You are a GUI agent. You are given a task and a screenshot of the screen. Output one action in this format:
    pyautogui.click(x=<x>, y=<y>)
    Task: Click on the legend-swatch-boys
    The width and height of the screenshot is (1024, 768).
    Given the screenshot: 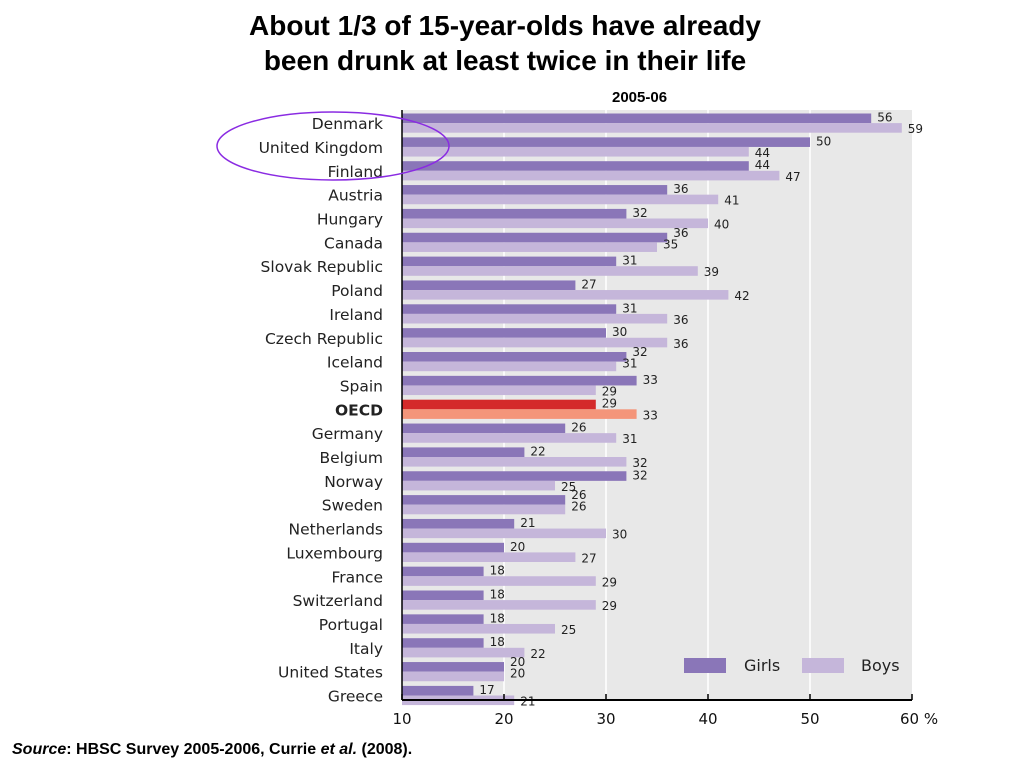 What is the action you would take?
    pyautogui.click(x=823, y=665)
    